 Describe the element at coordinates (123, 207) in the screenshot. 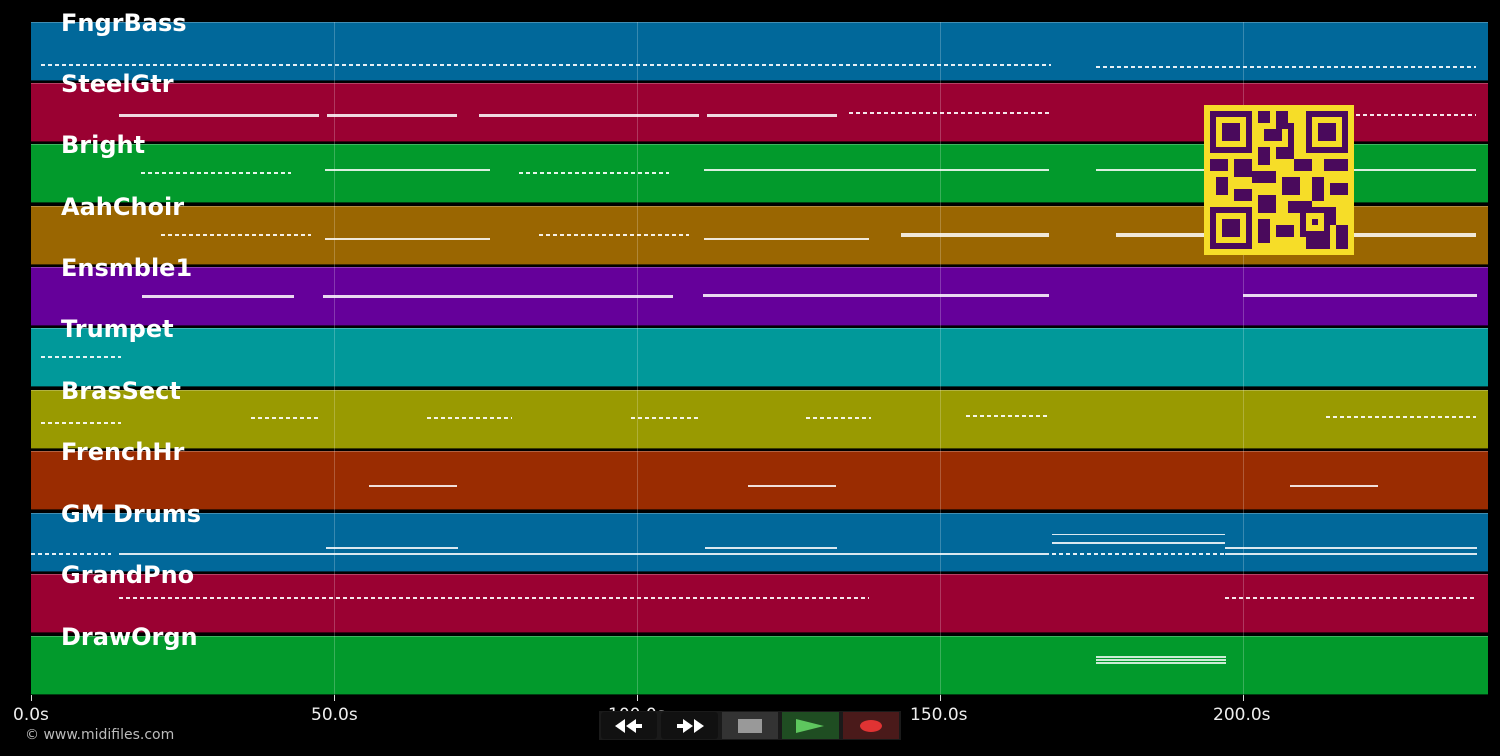

I see `track-label: AahChoir` at that location.